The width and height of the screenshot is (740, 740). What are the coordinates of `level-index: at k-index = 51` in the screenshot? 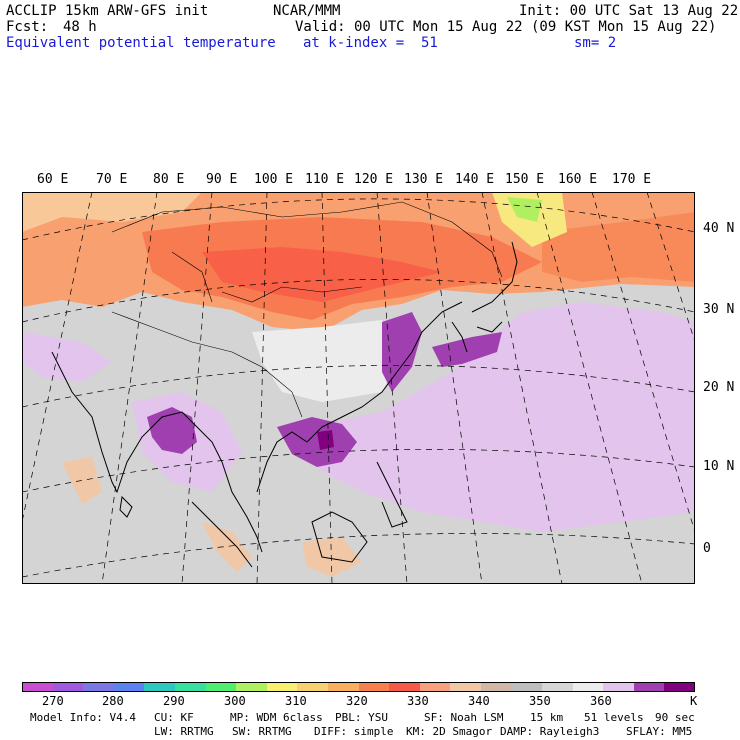 It's located at (370, 43).